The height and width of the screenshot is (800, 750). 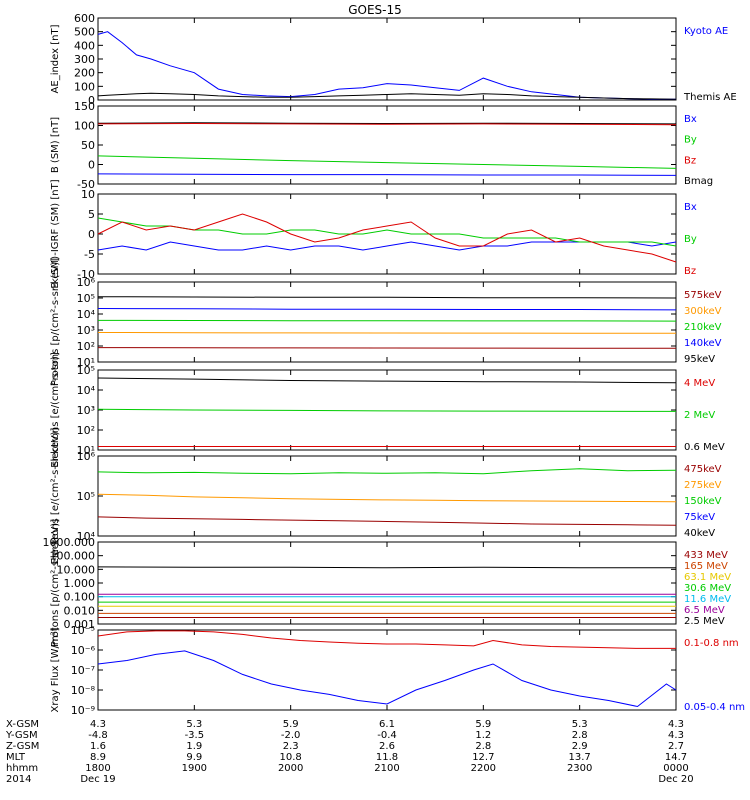 What do you see at coordinates (387, 735) in the screenshot?
I see `x-axis-row-value: -0.4` at bounding box center [387, 735].